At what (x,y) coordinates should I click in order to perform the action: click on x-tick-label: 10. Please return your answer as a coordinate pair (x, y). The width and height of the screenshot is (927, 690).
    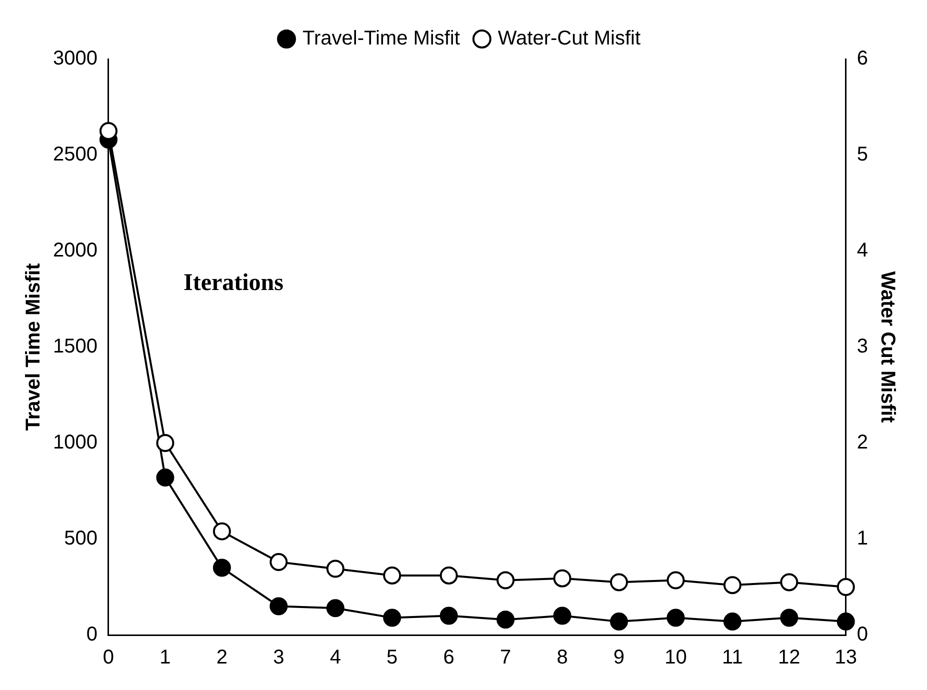
    Looking at the image, I should click on (675, 657).